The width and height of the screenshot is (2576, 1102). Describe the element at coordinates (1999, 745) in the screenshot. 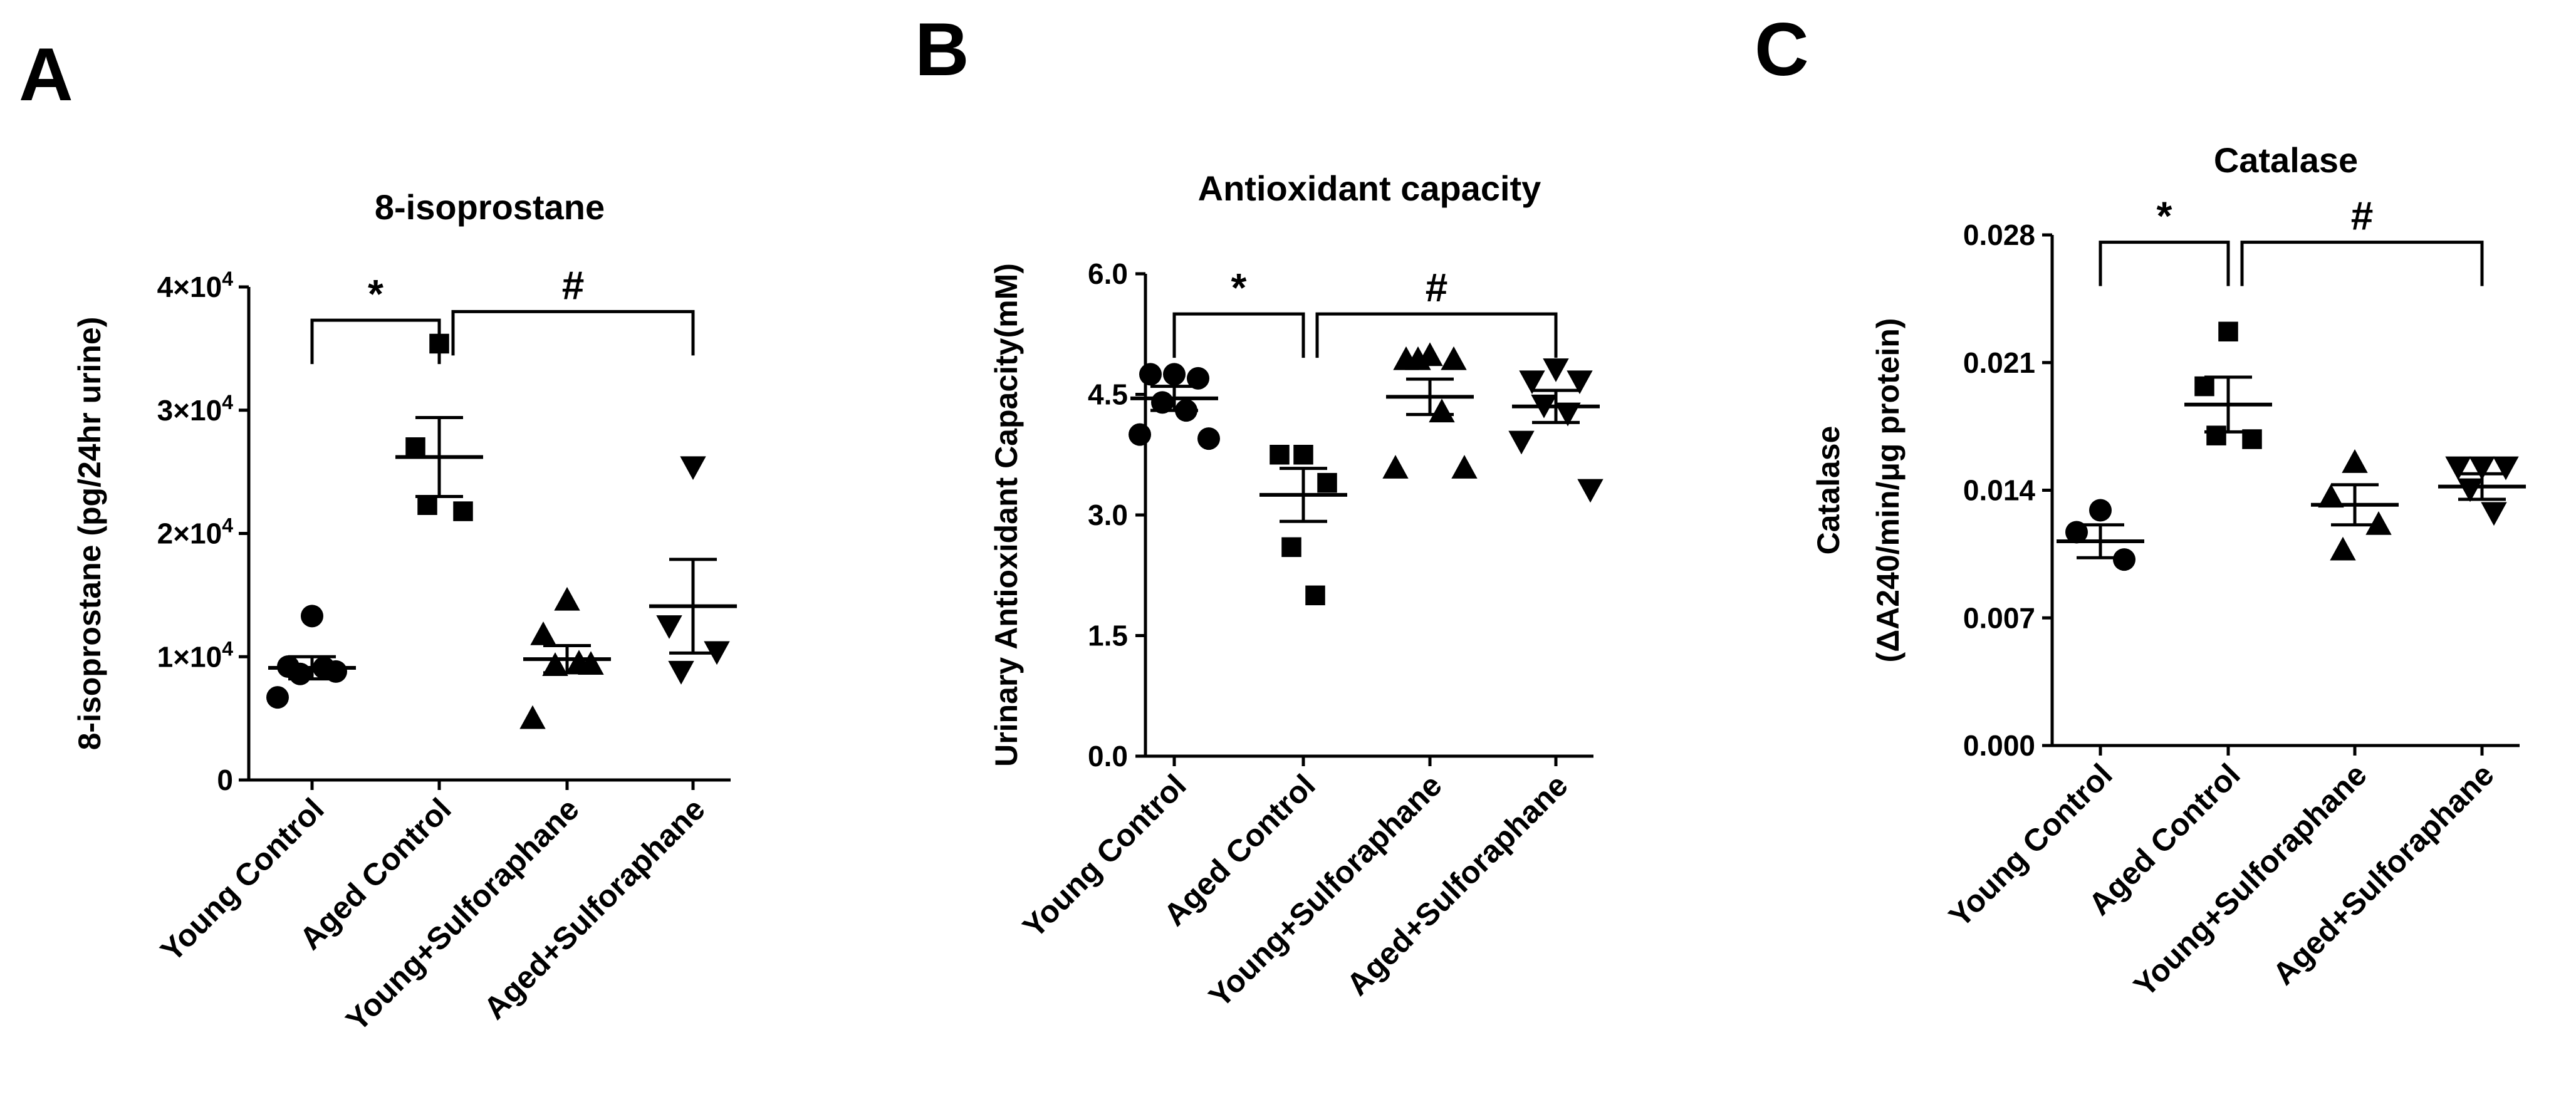

I see `y-tick-label: 0.000` at that location.